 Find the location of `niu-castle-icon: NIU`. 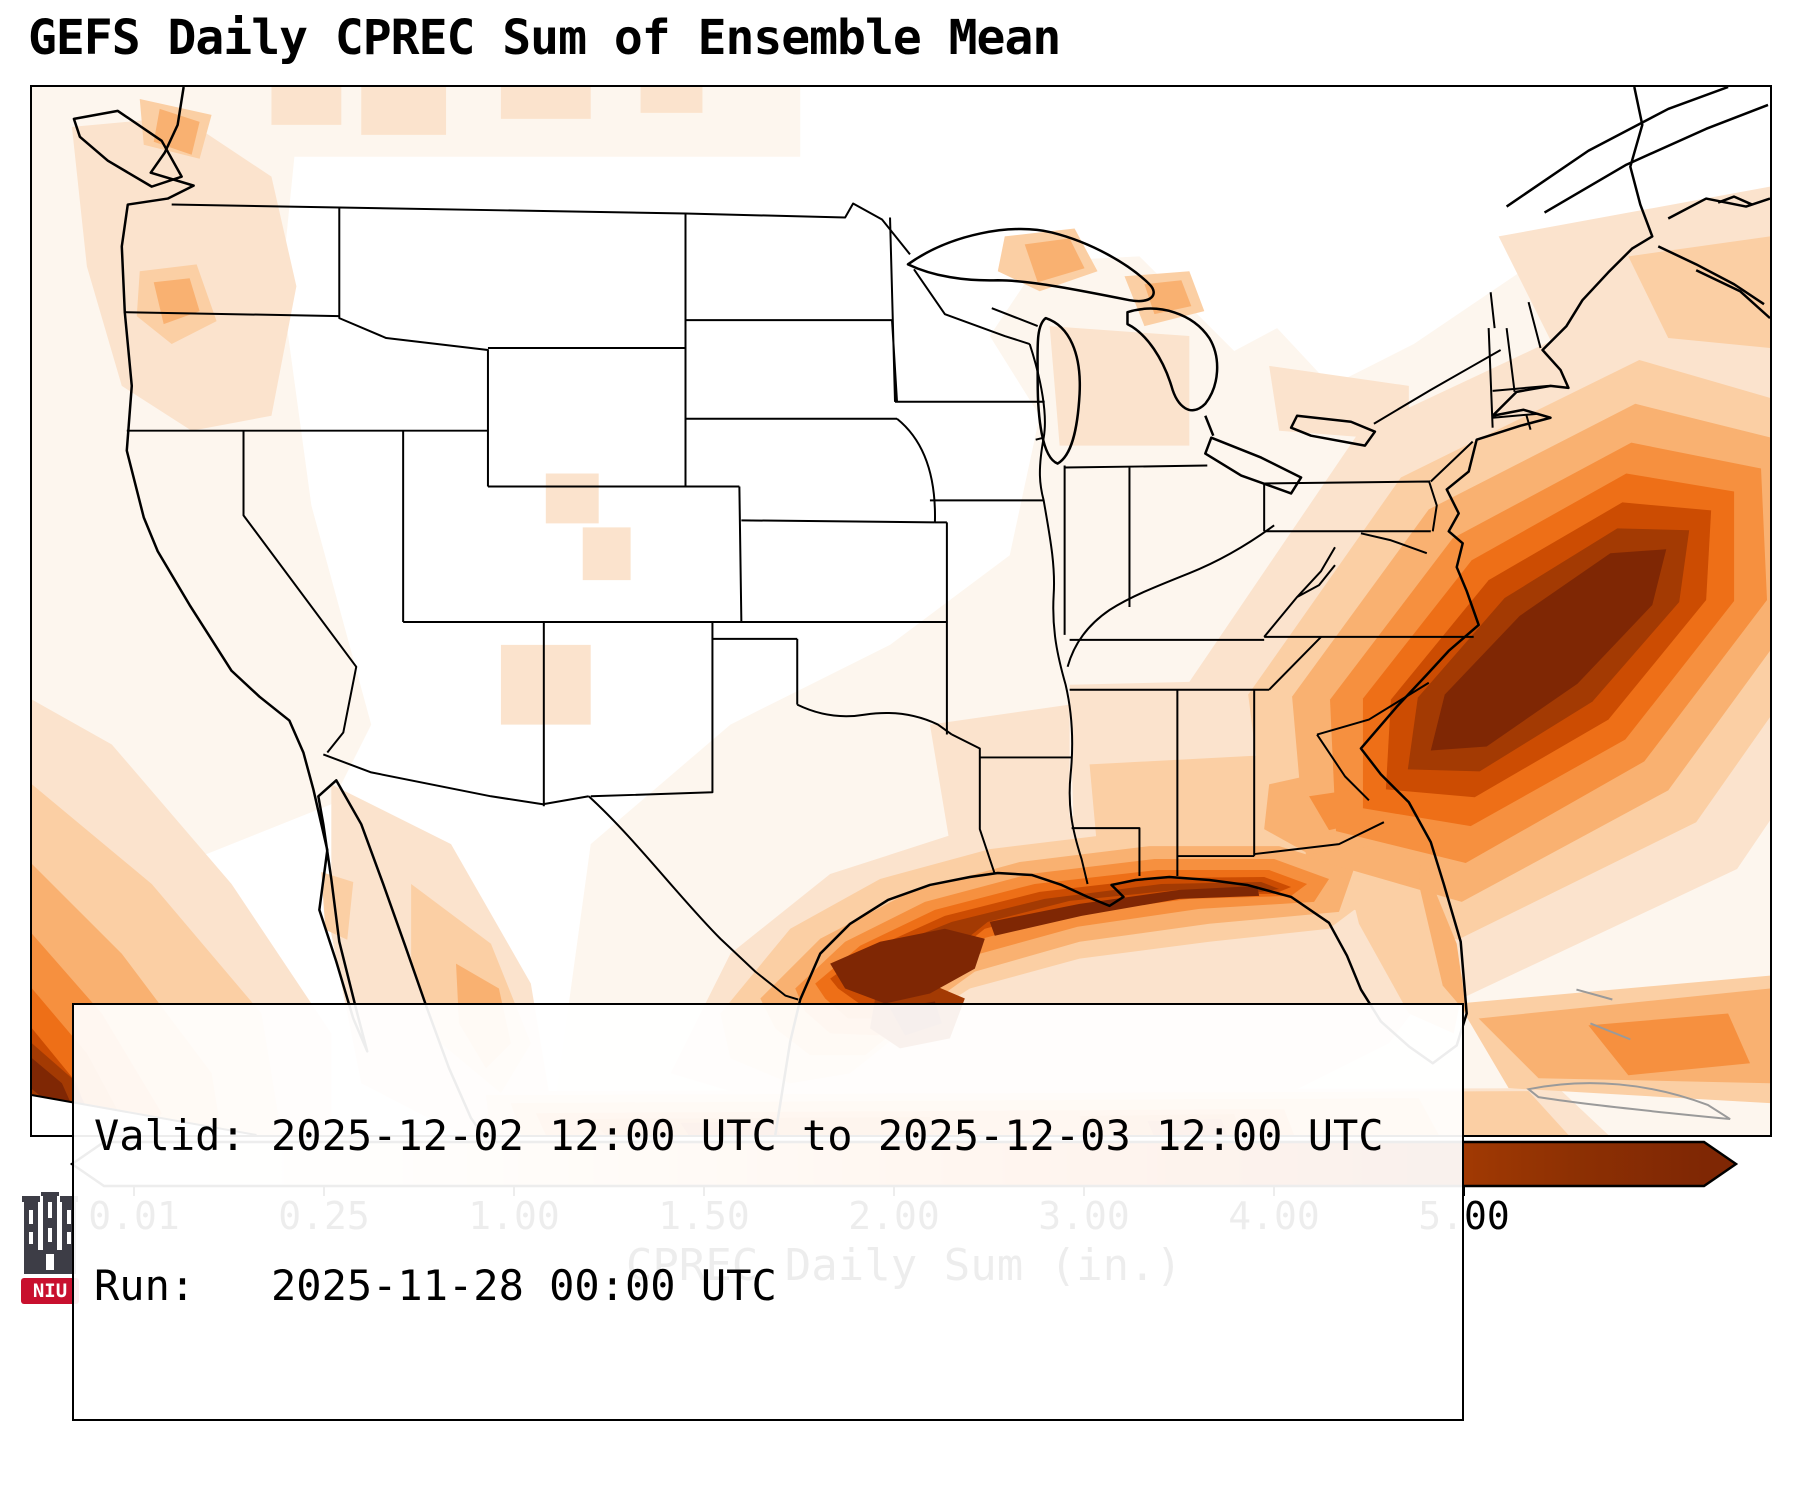

niu-castle-icon: NIU is located at coordinates (50, 1247).